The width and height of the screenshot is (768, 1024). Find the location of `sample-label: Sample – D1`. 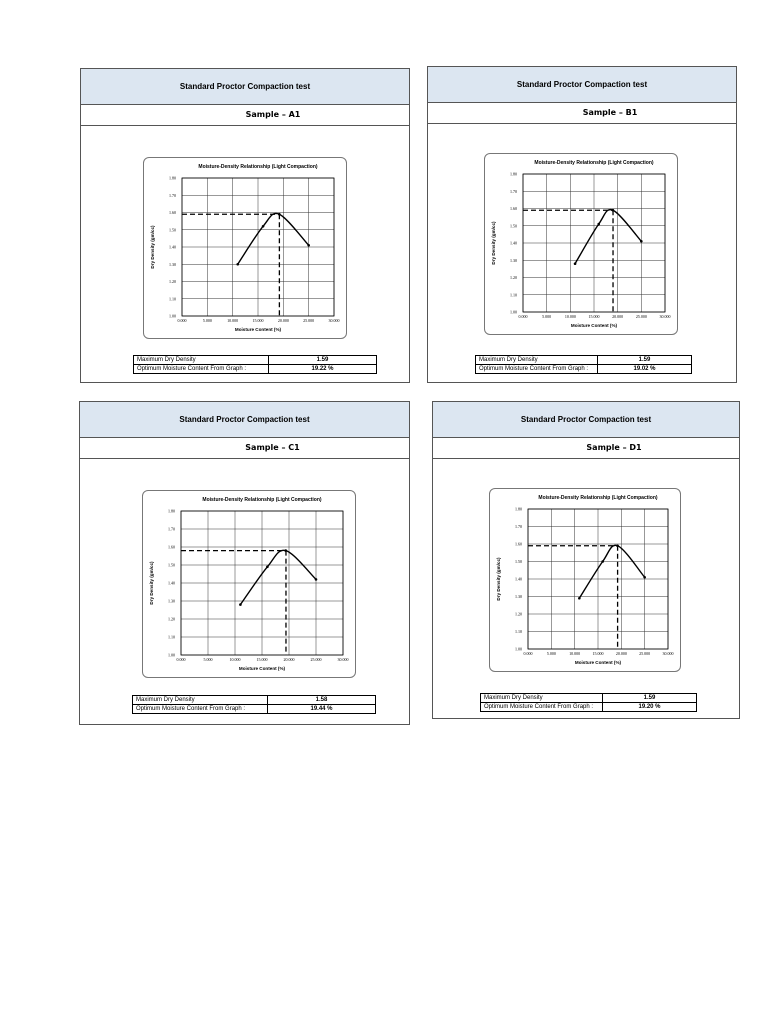

sample-label: Sample – D1 is located at coordinates (586, 448).